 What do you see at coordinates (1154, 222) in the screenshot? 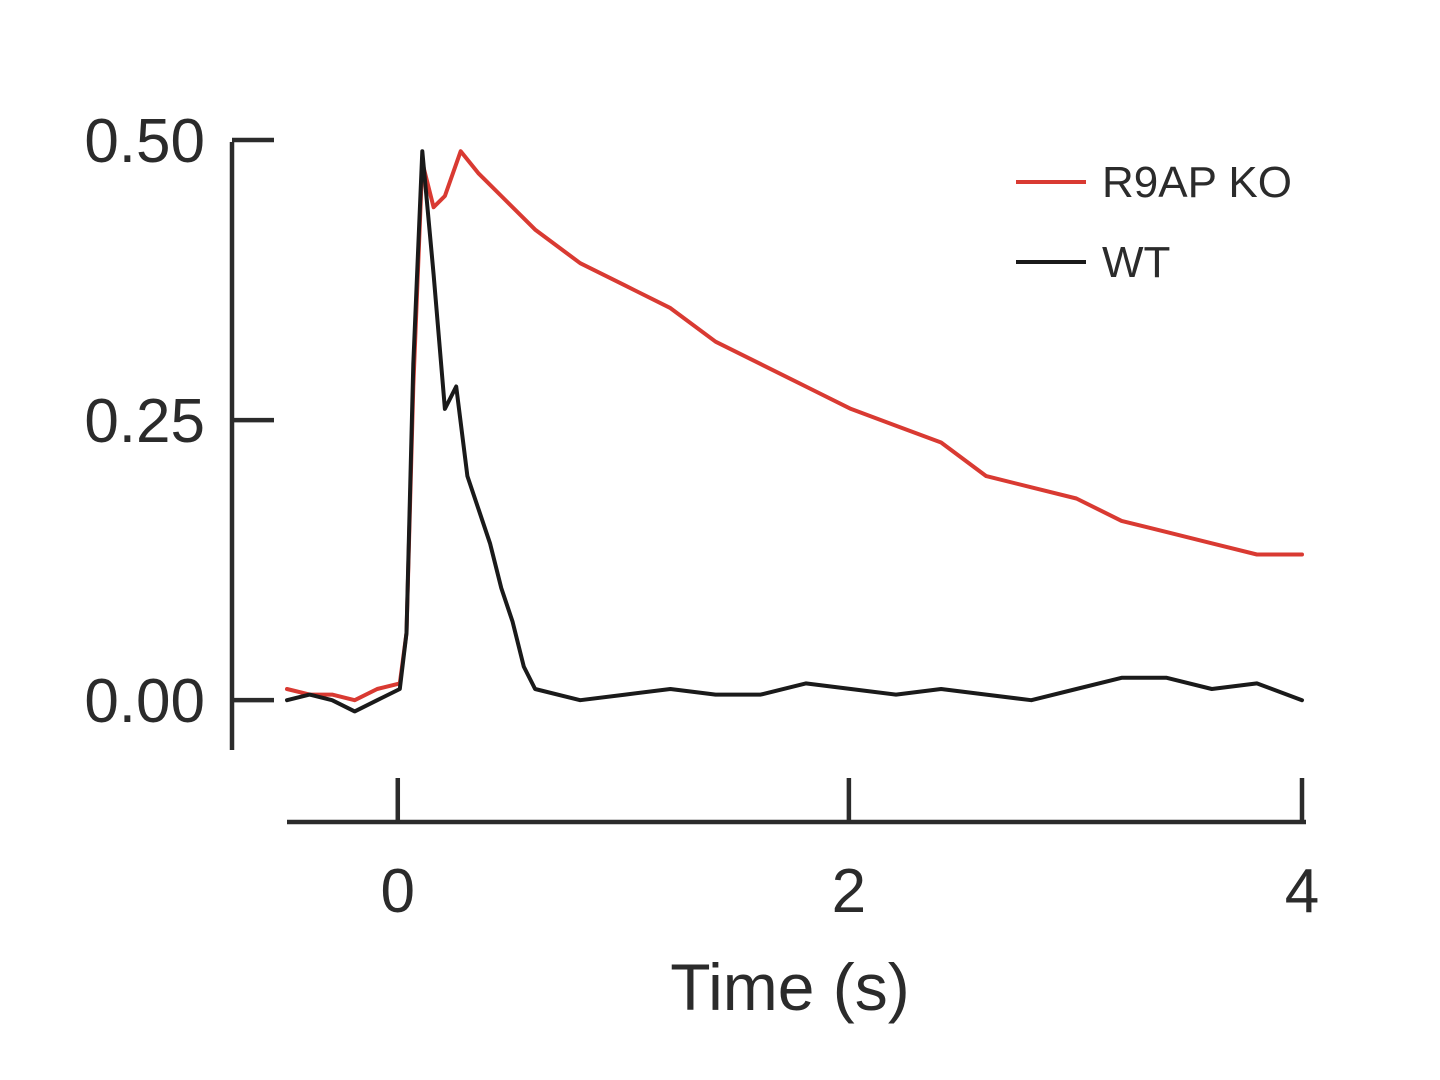
I see `legend: R9AP KO WT` at bounding box center [1154, 222].